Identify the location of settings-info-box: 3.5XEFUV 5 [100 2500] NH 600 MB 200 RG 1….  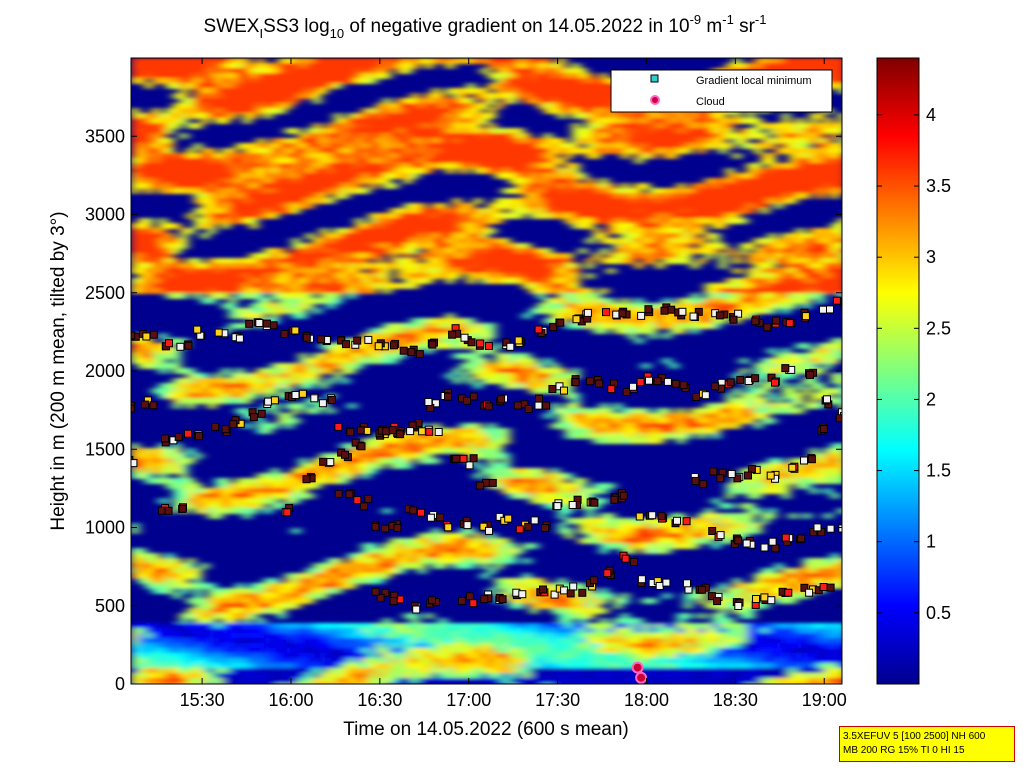
(927, 744).